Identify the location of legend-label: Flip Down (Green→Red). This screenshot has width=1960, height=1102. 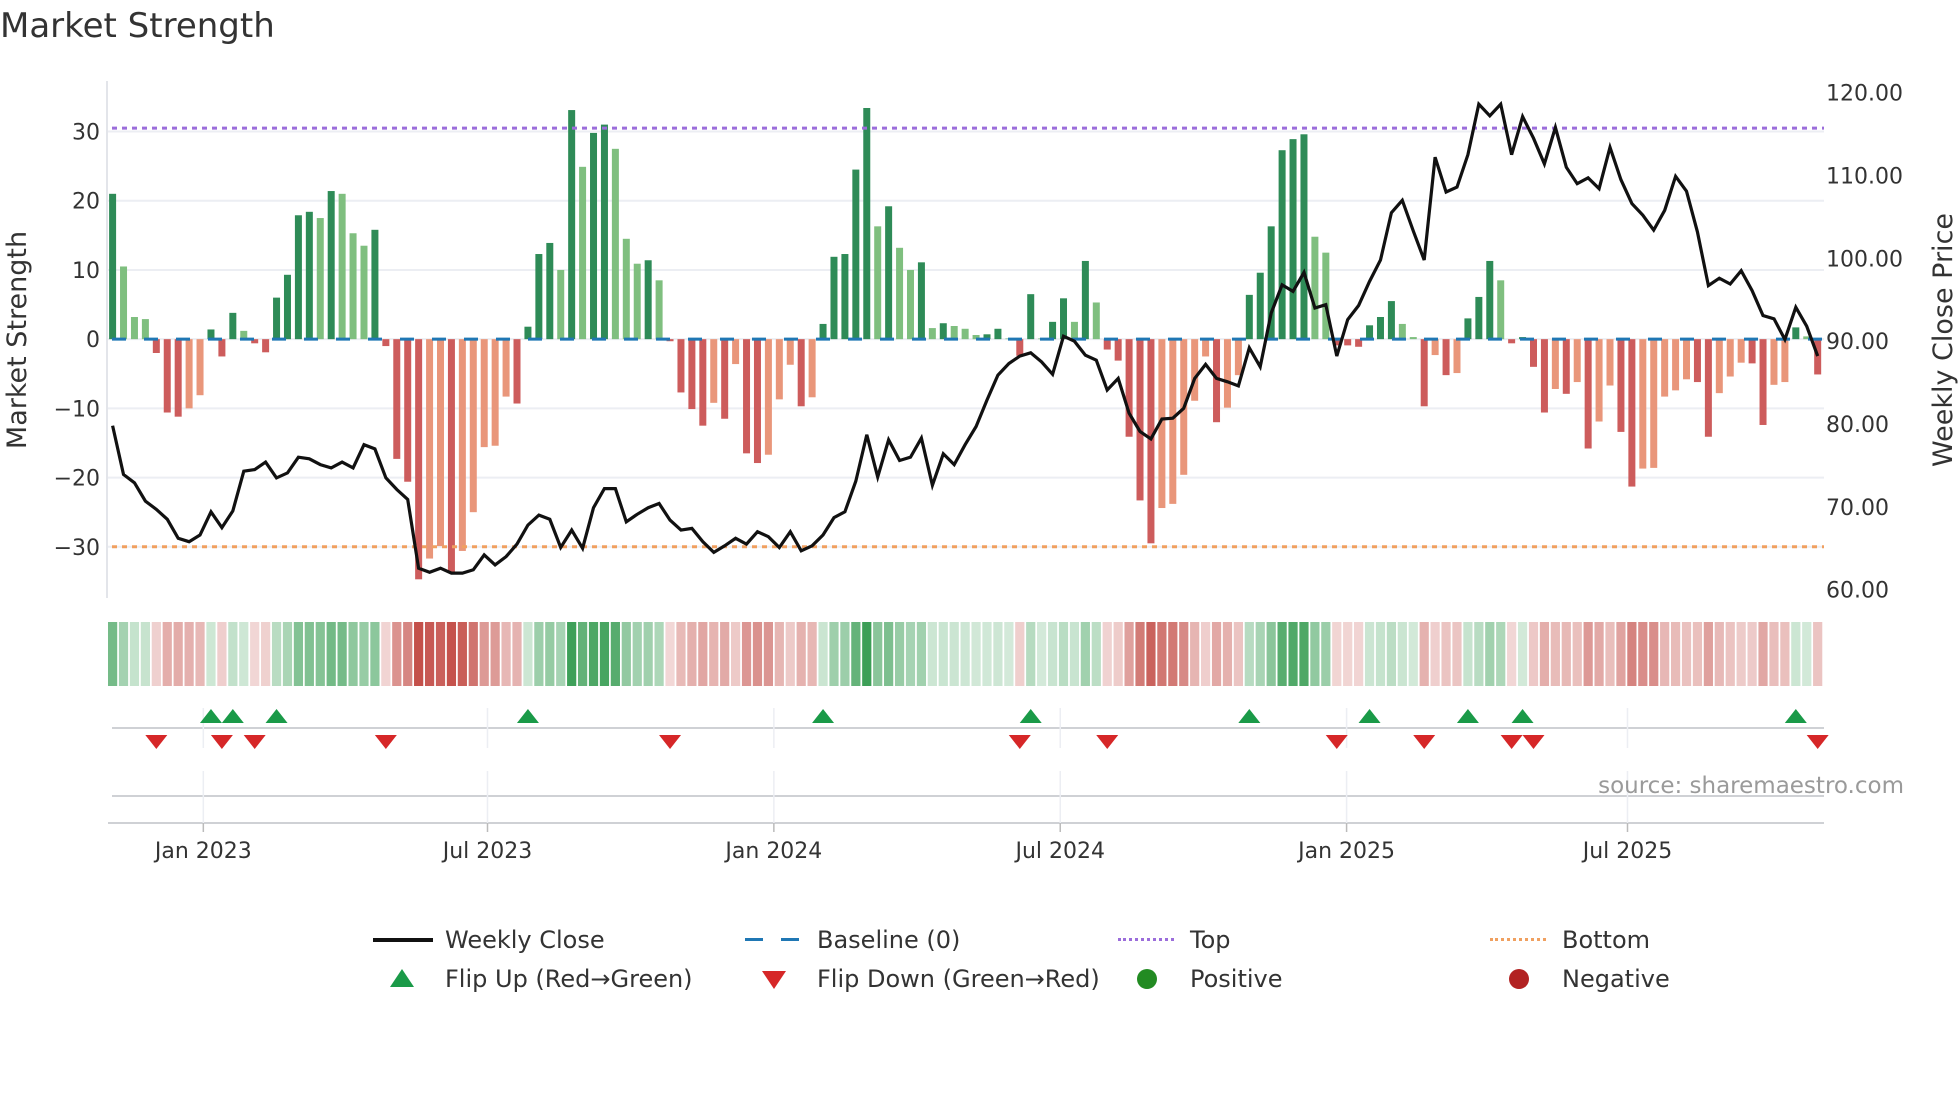
(958, 979).